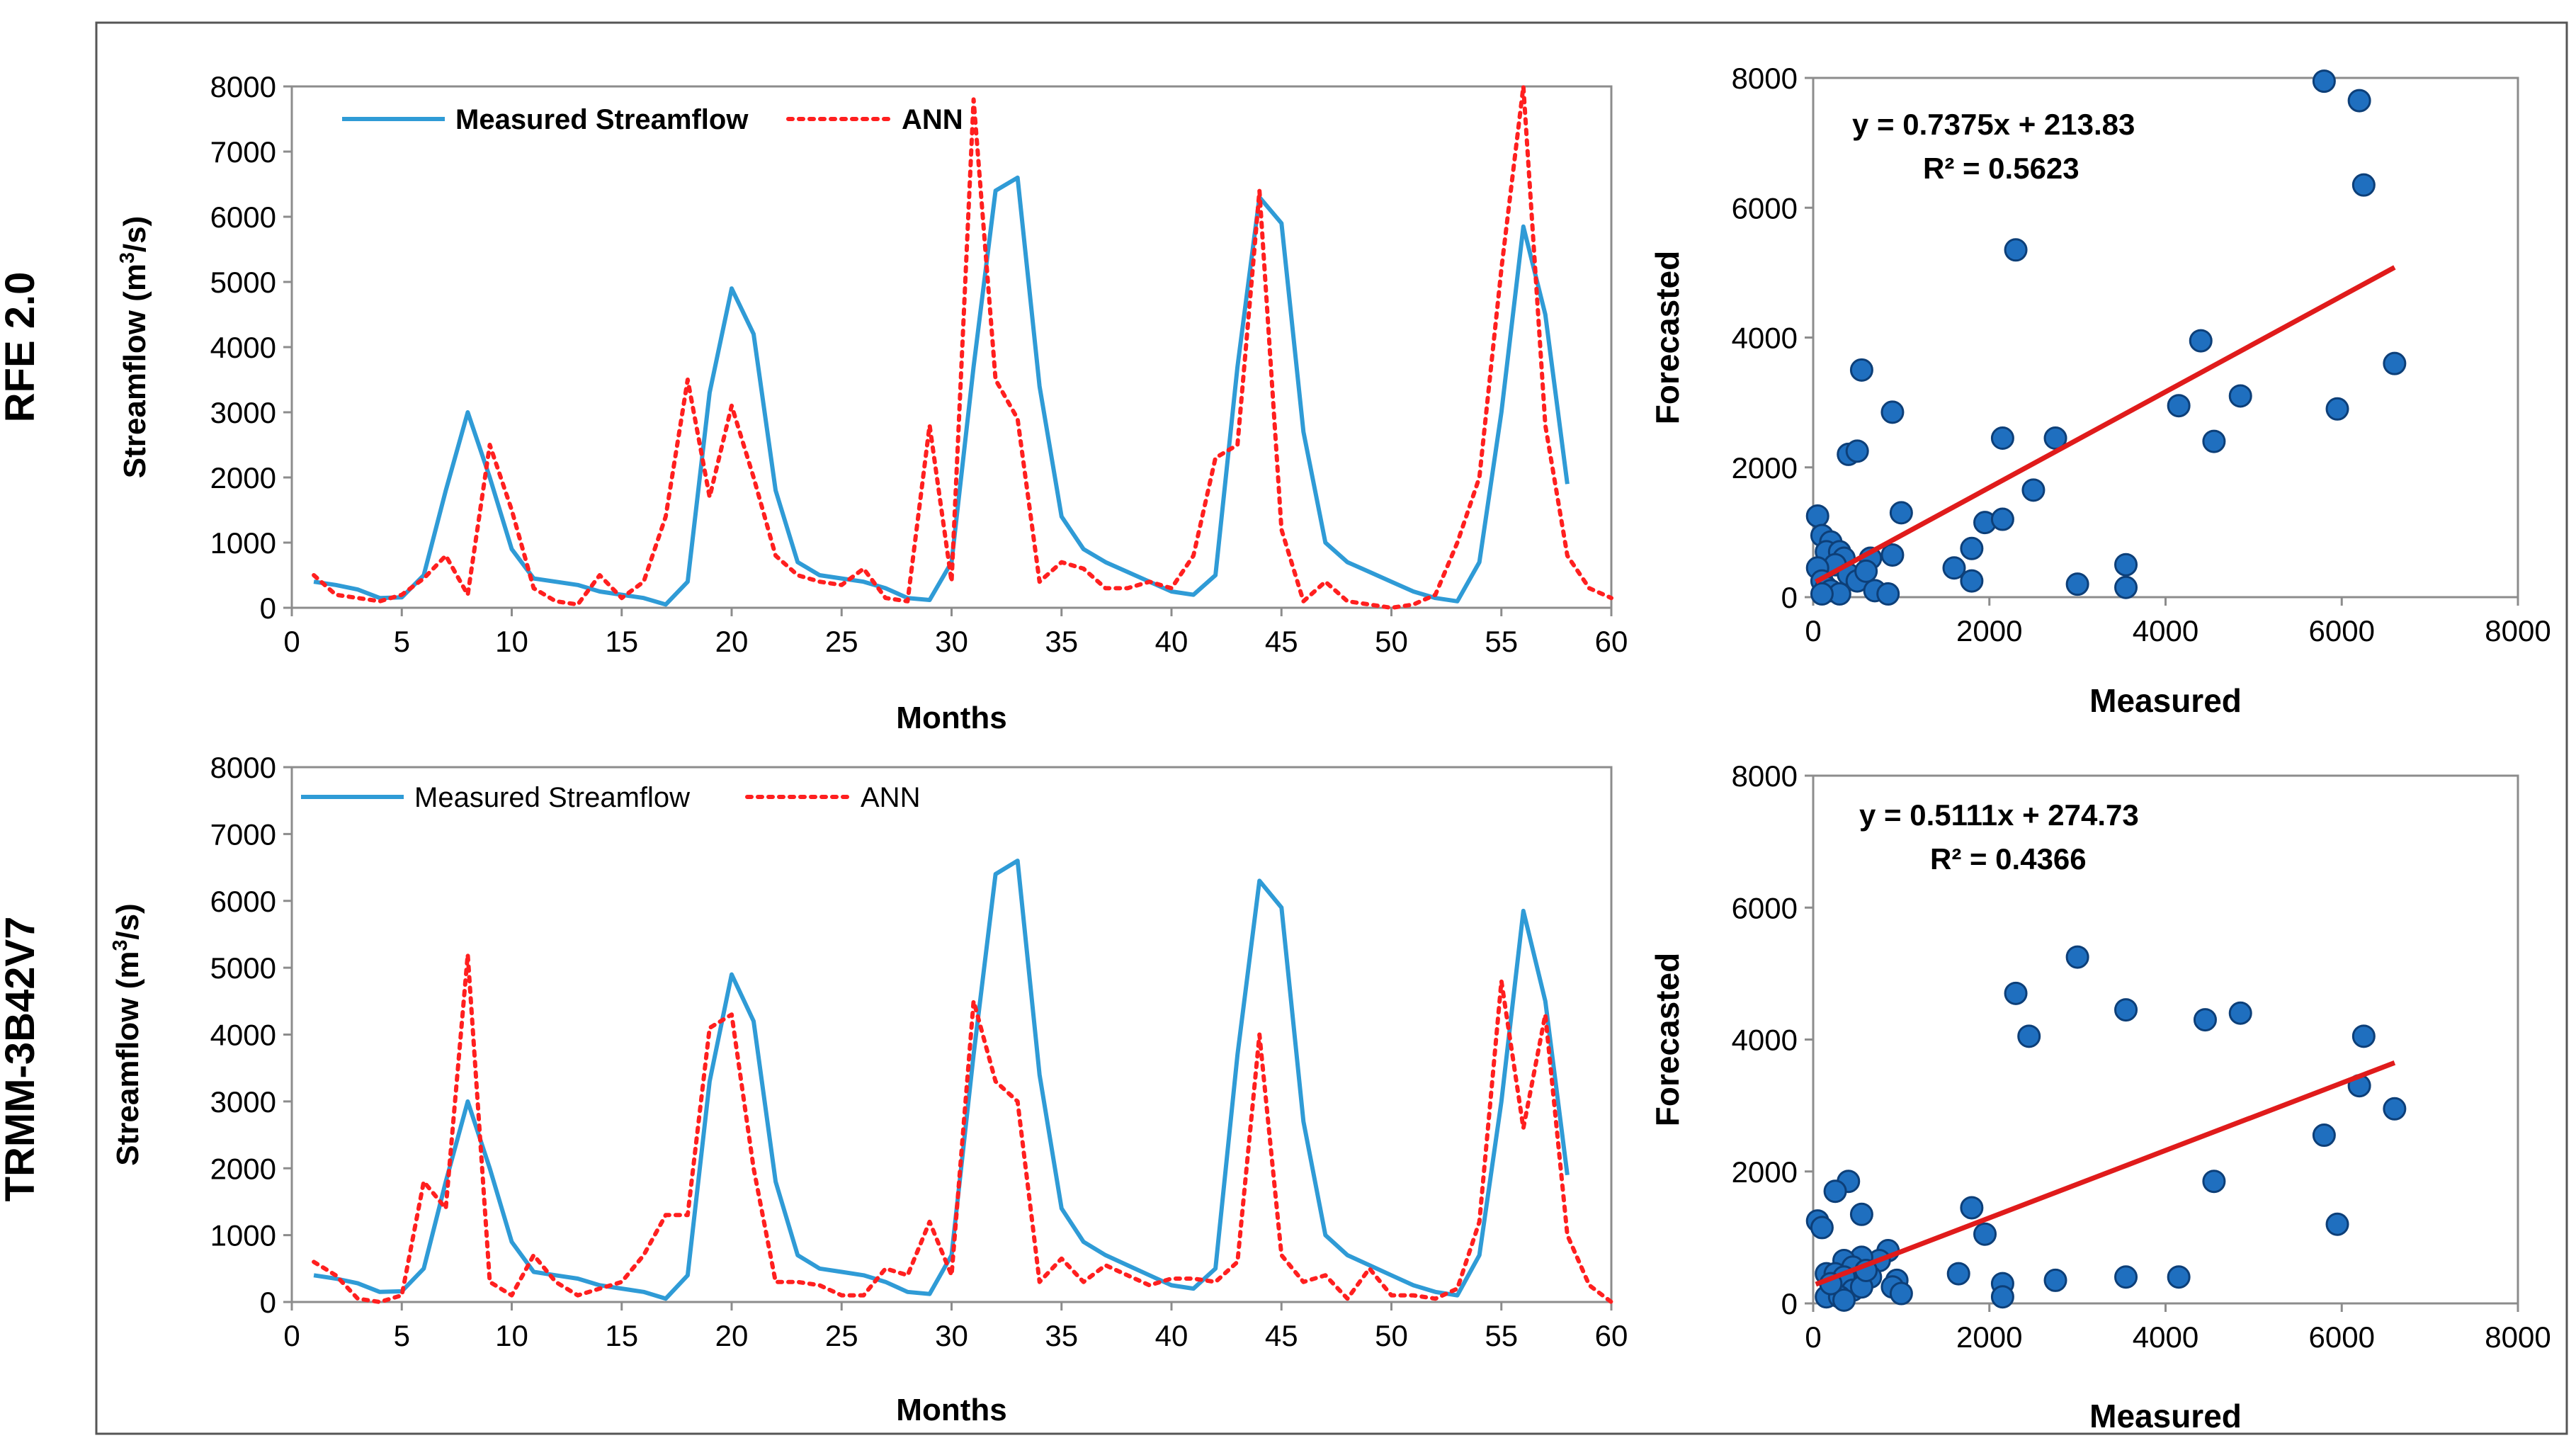 This screenshot has height=1455, width=2576. I want to click on x-tick-label: 50, so click(1391, 1335).